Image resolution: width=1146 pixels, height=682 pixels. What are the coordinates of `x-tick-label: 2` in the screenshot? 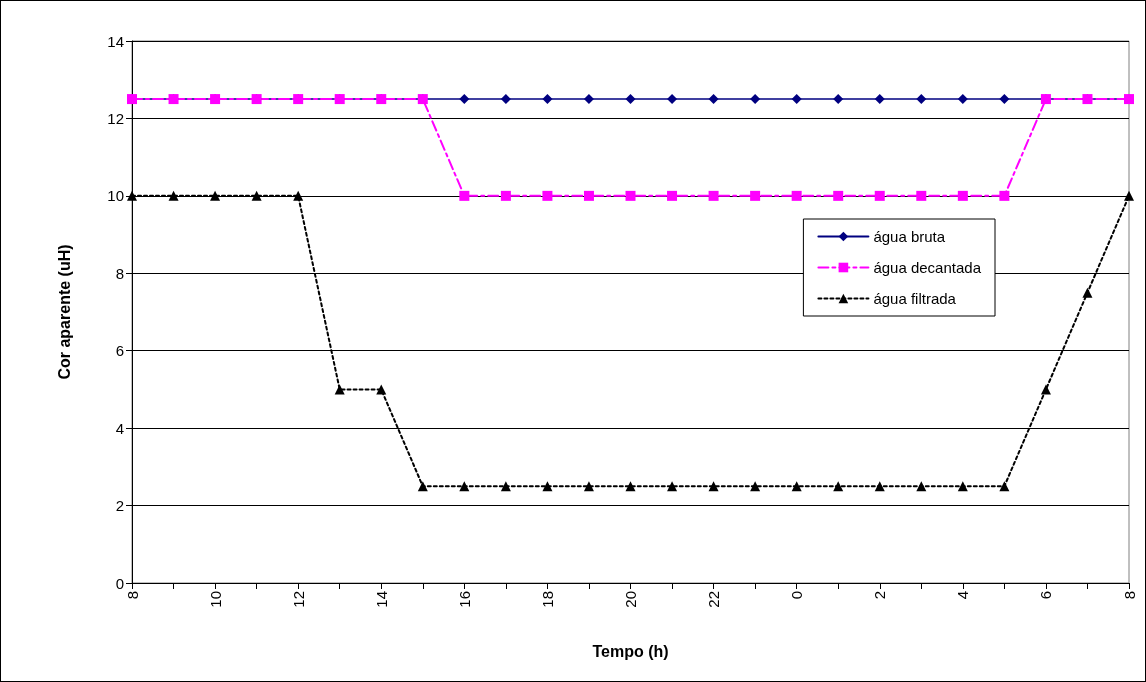 It's located at (880, 595).